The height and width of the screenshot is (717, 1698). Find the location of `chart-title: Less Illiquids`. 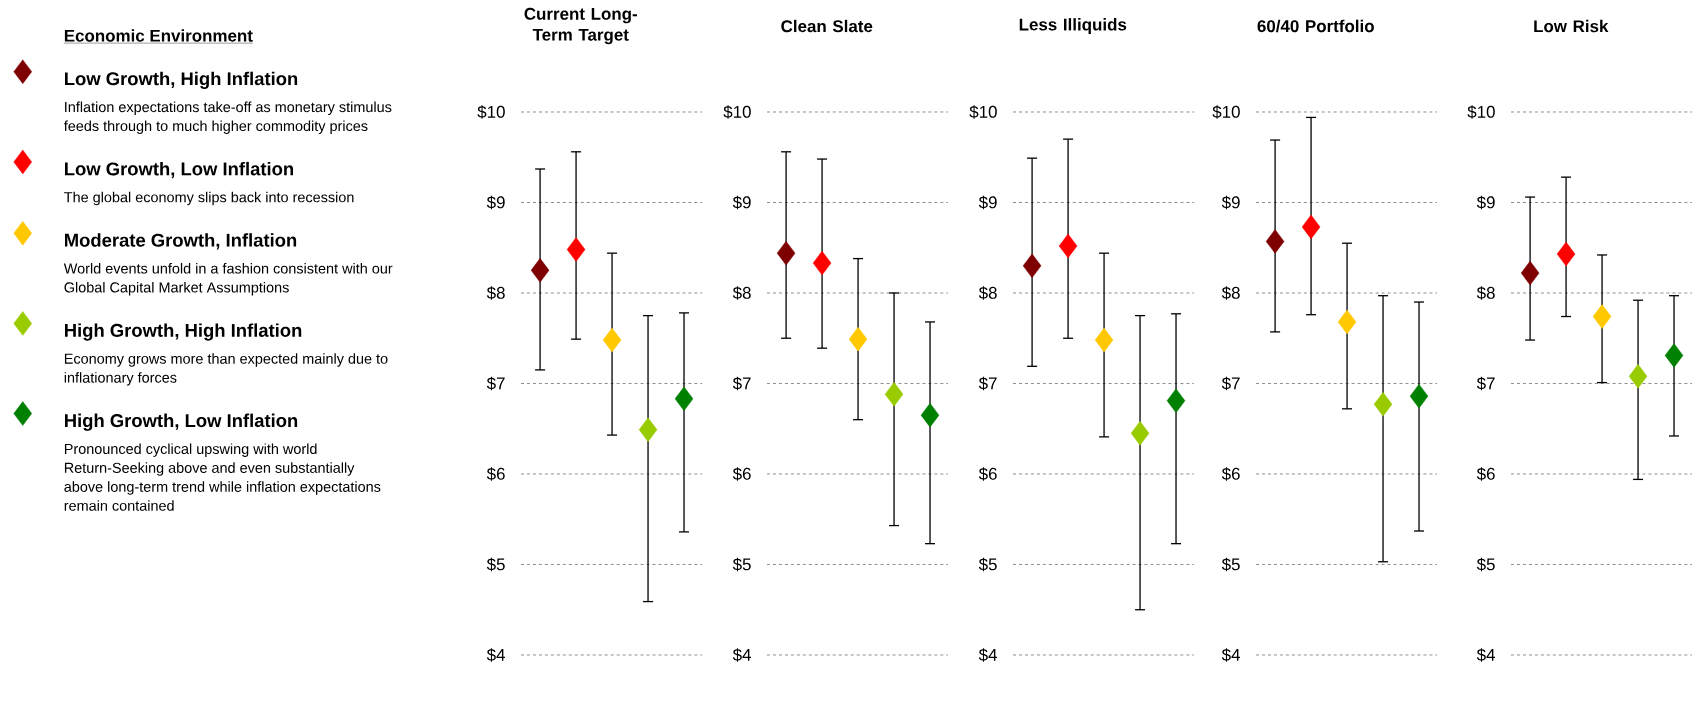

chart-title: Less Illiquids is located at coordinates (1073, 26).